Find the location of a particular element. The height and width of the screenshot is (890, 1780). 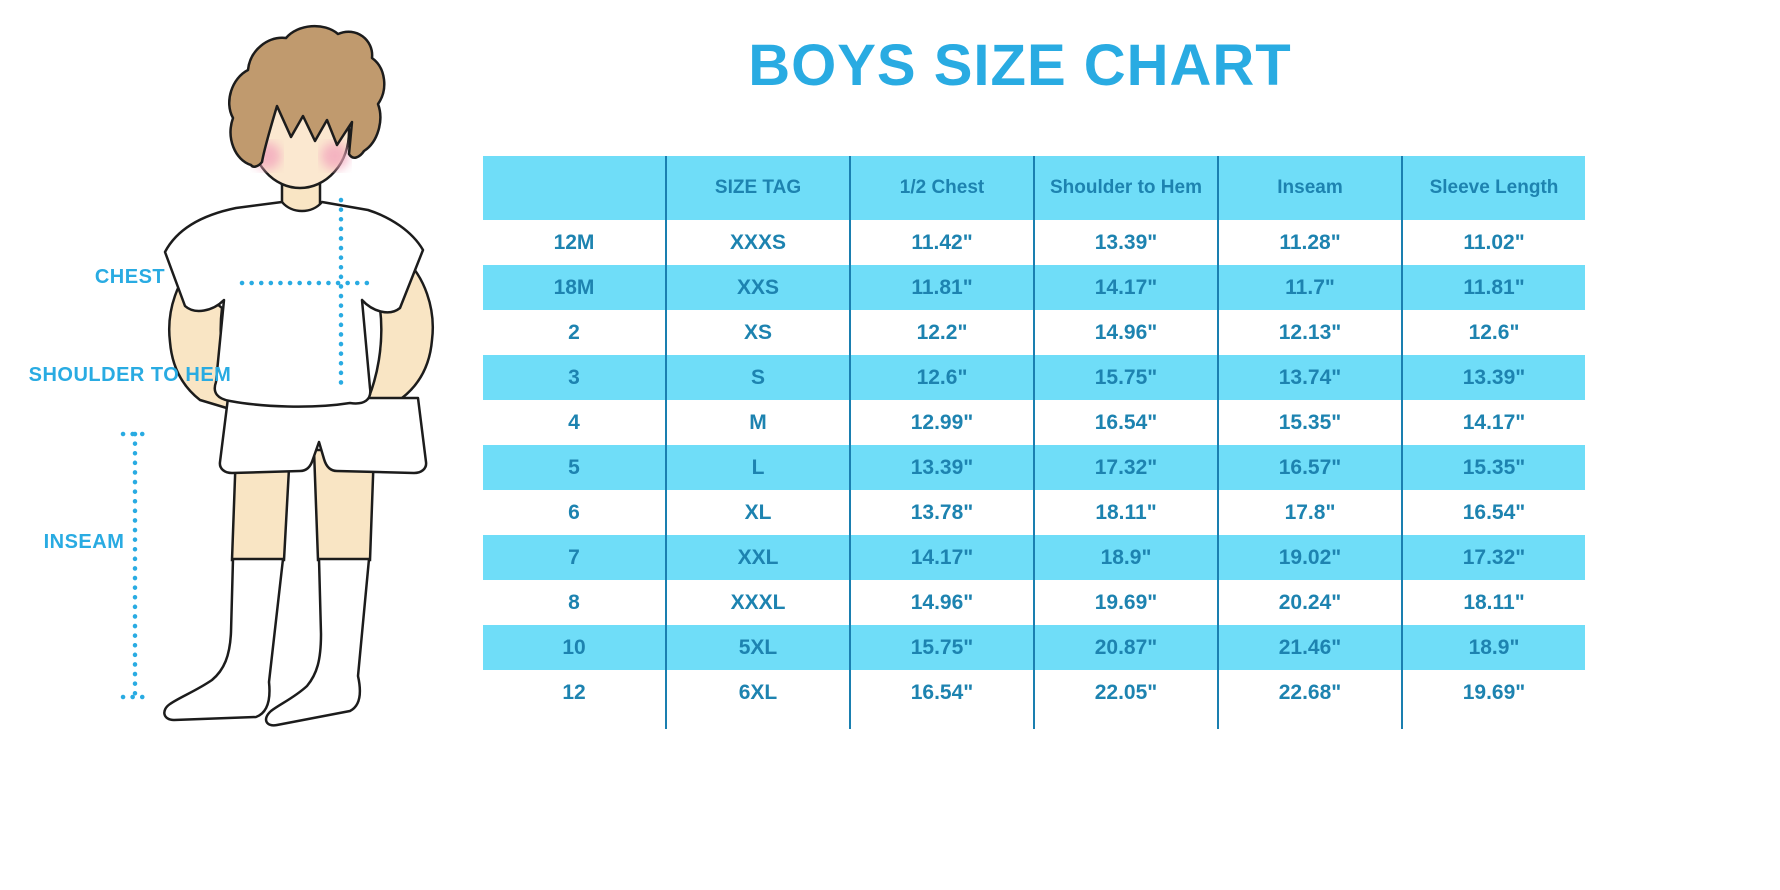

size-cell: 8 is located at coordinates (574, 602).